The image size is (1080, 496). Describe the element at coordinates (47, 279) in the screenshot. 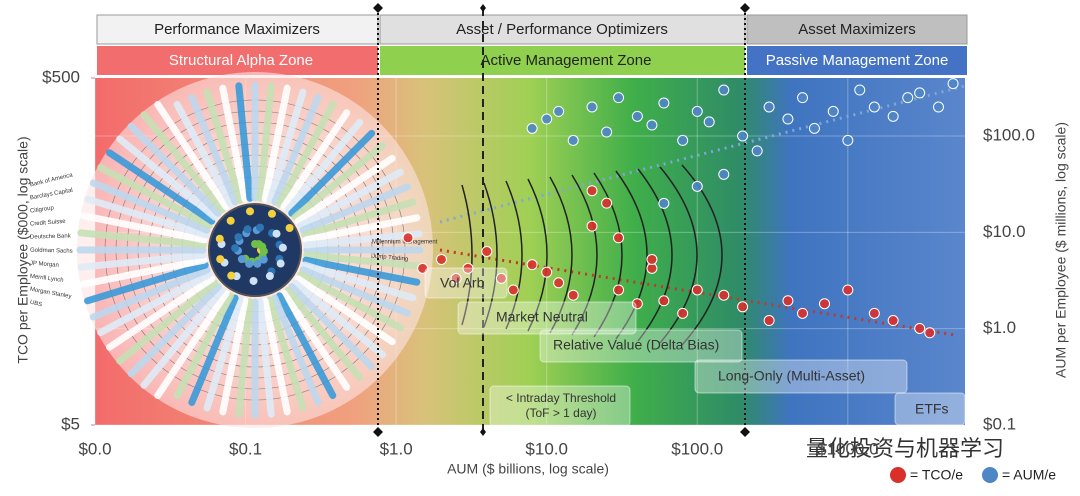

I see `firm-label: Merrill Lynch` at that location.